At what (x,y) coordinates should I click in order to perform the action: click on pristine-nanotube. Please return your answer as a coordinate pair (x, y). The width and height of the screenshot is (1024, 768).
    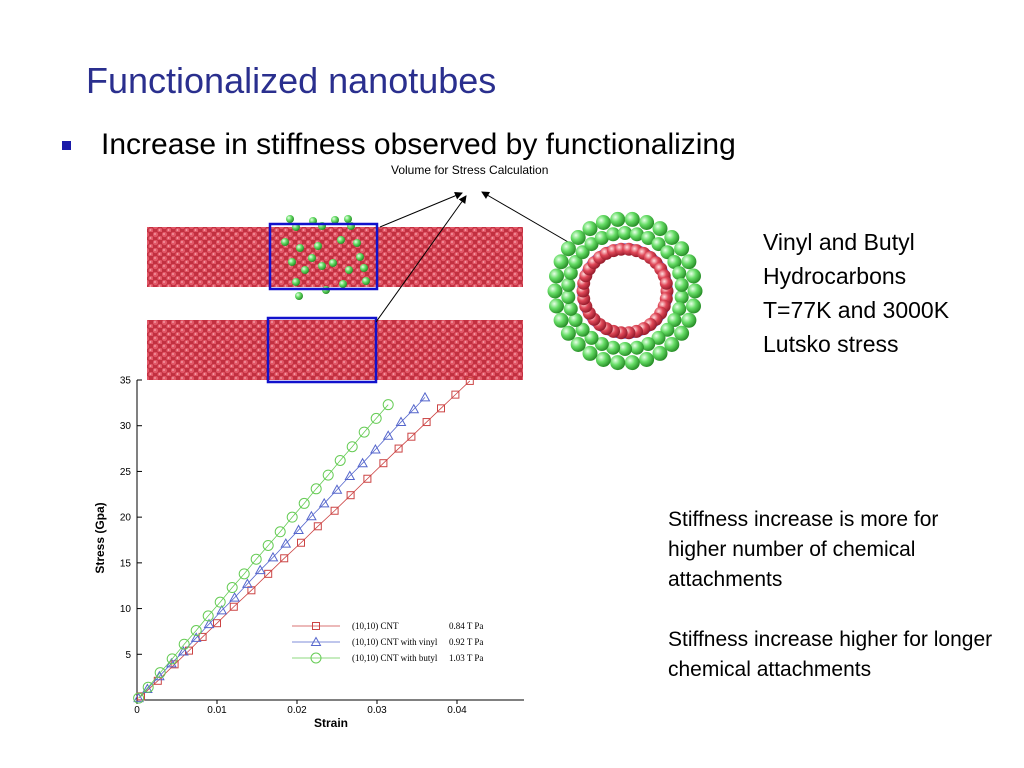
    Looking at the image, I should click on (335, 350).